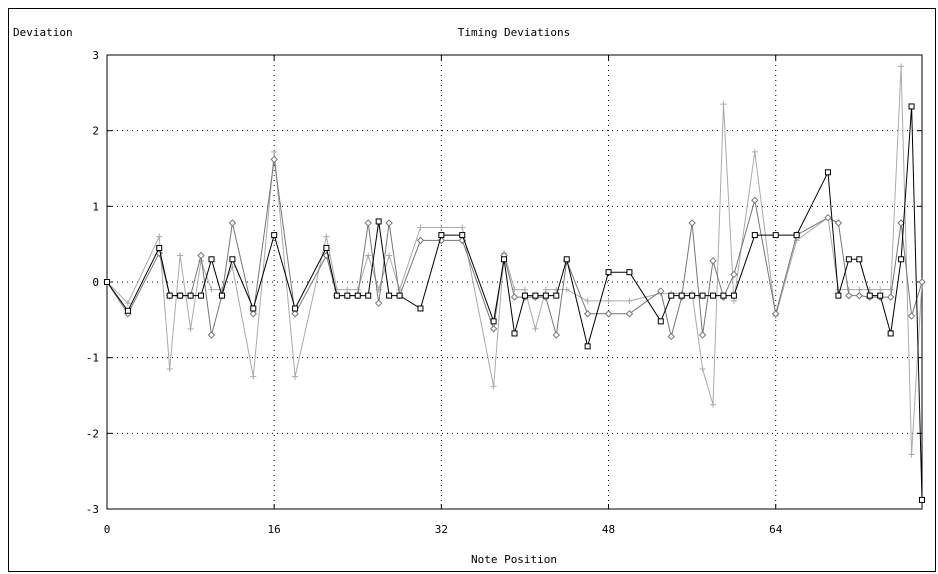 Image resolution: width=938 pixels, height=574 pixels. Describe the element at coordinates (107, 529) in the screenshot. I see `x-tick-label: 0` at that location.